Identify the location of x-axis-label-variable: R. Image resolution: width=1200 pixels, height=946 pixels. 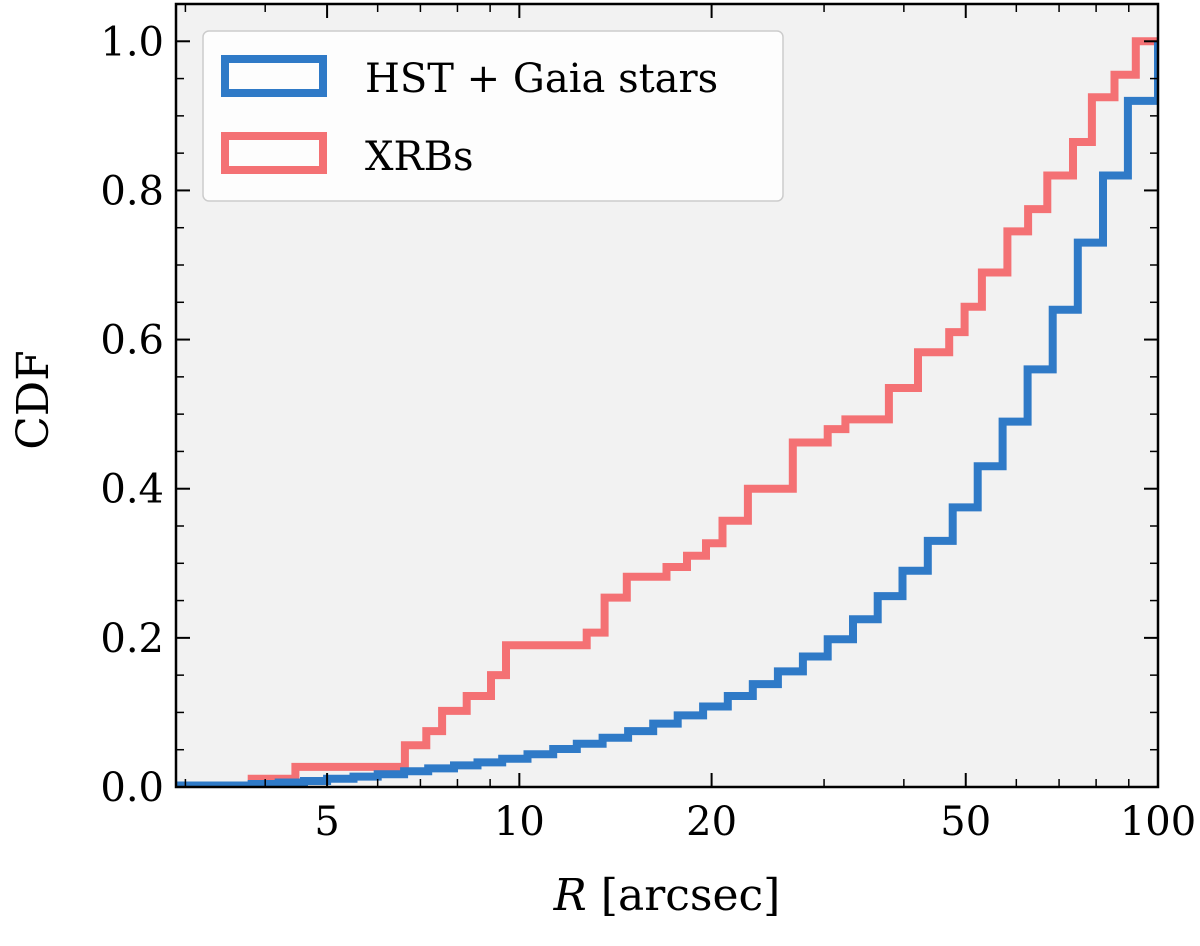
(570, 895).